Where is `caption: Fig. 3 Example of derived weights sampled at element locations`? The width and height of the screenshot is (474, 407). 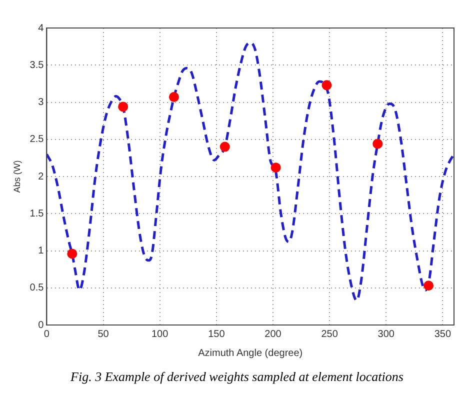 caption: Fig. 3 Example of derived weights sampled at element locations is located at coordinates (237, 377).